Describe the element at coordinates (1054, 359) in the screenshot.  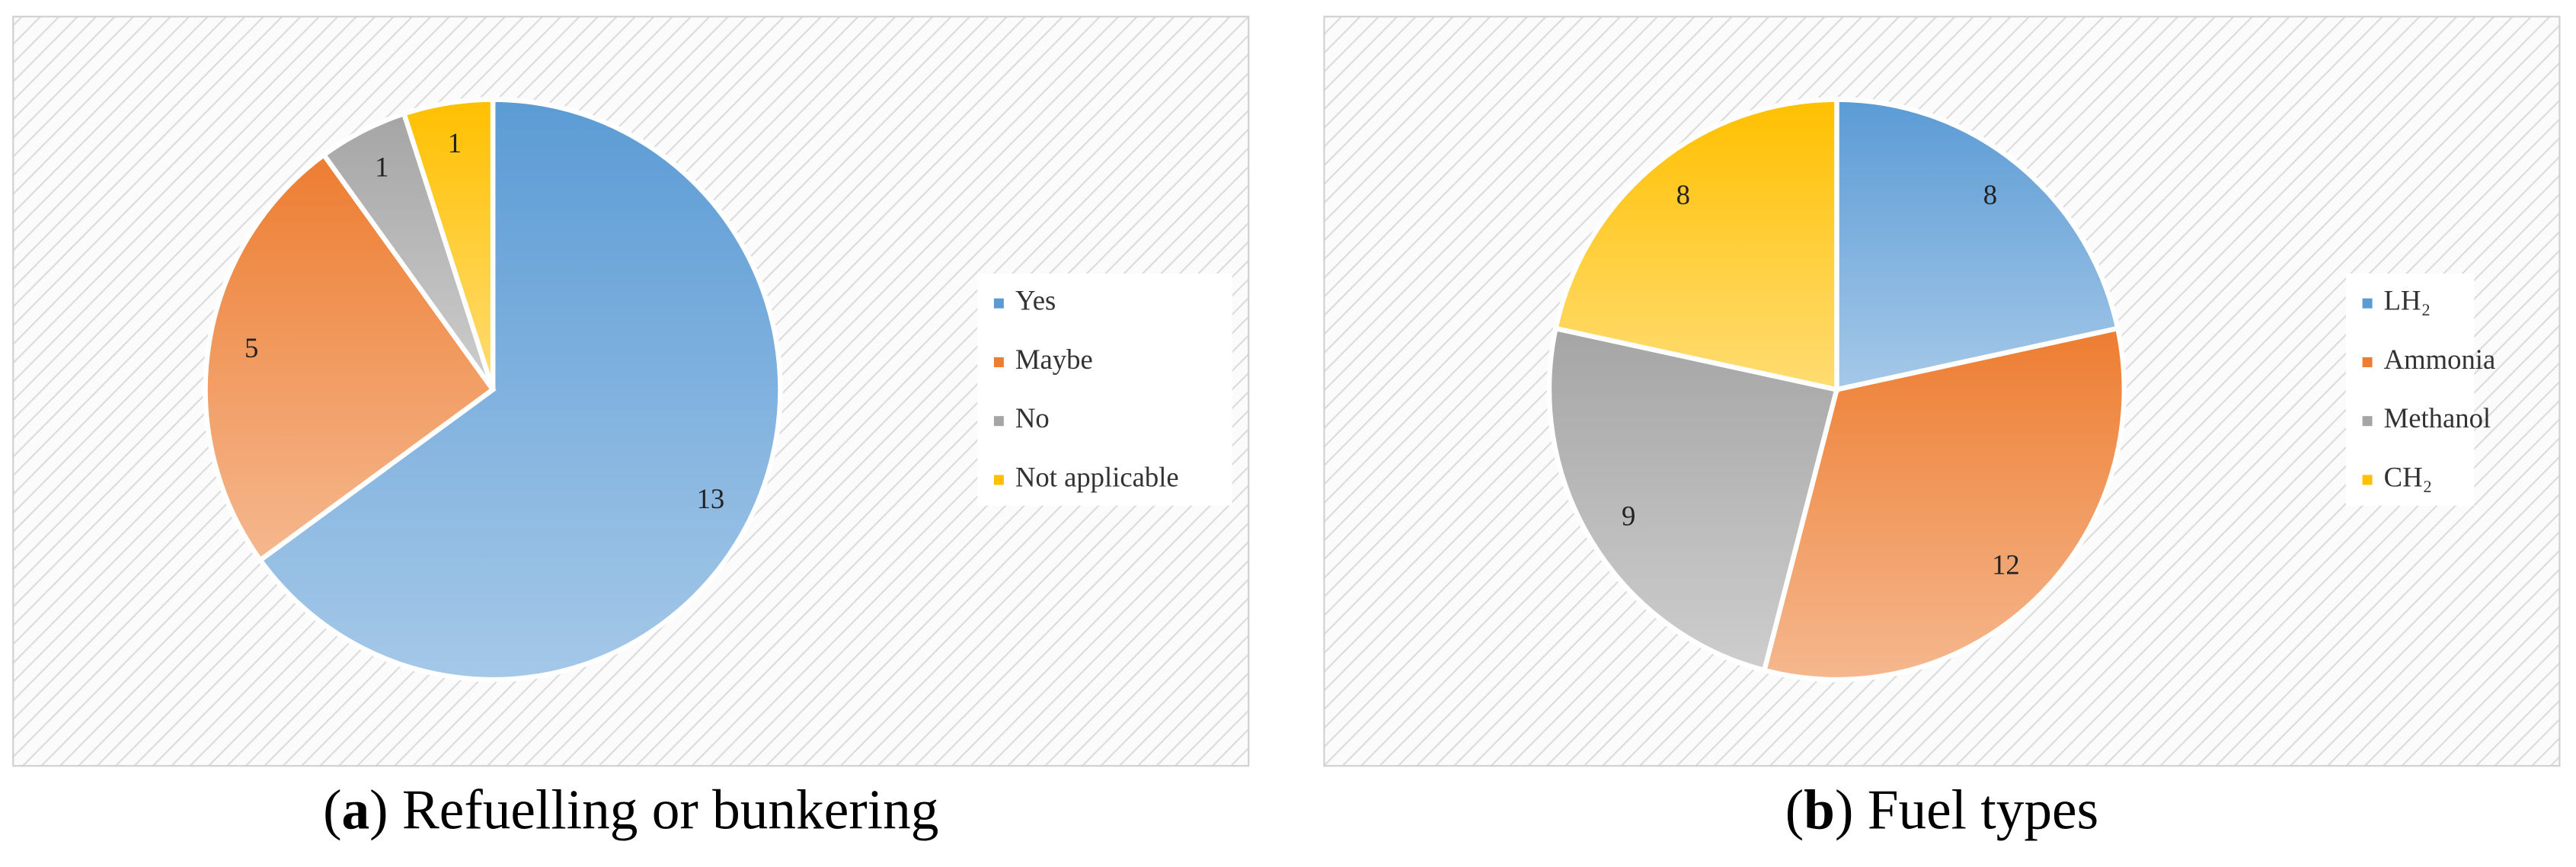
I see `legend-label: Maybe` at that location.